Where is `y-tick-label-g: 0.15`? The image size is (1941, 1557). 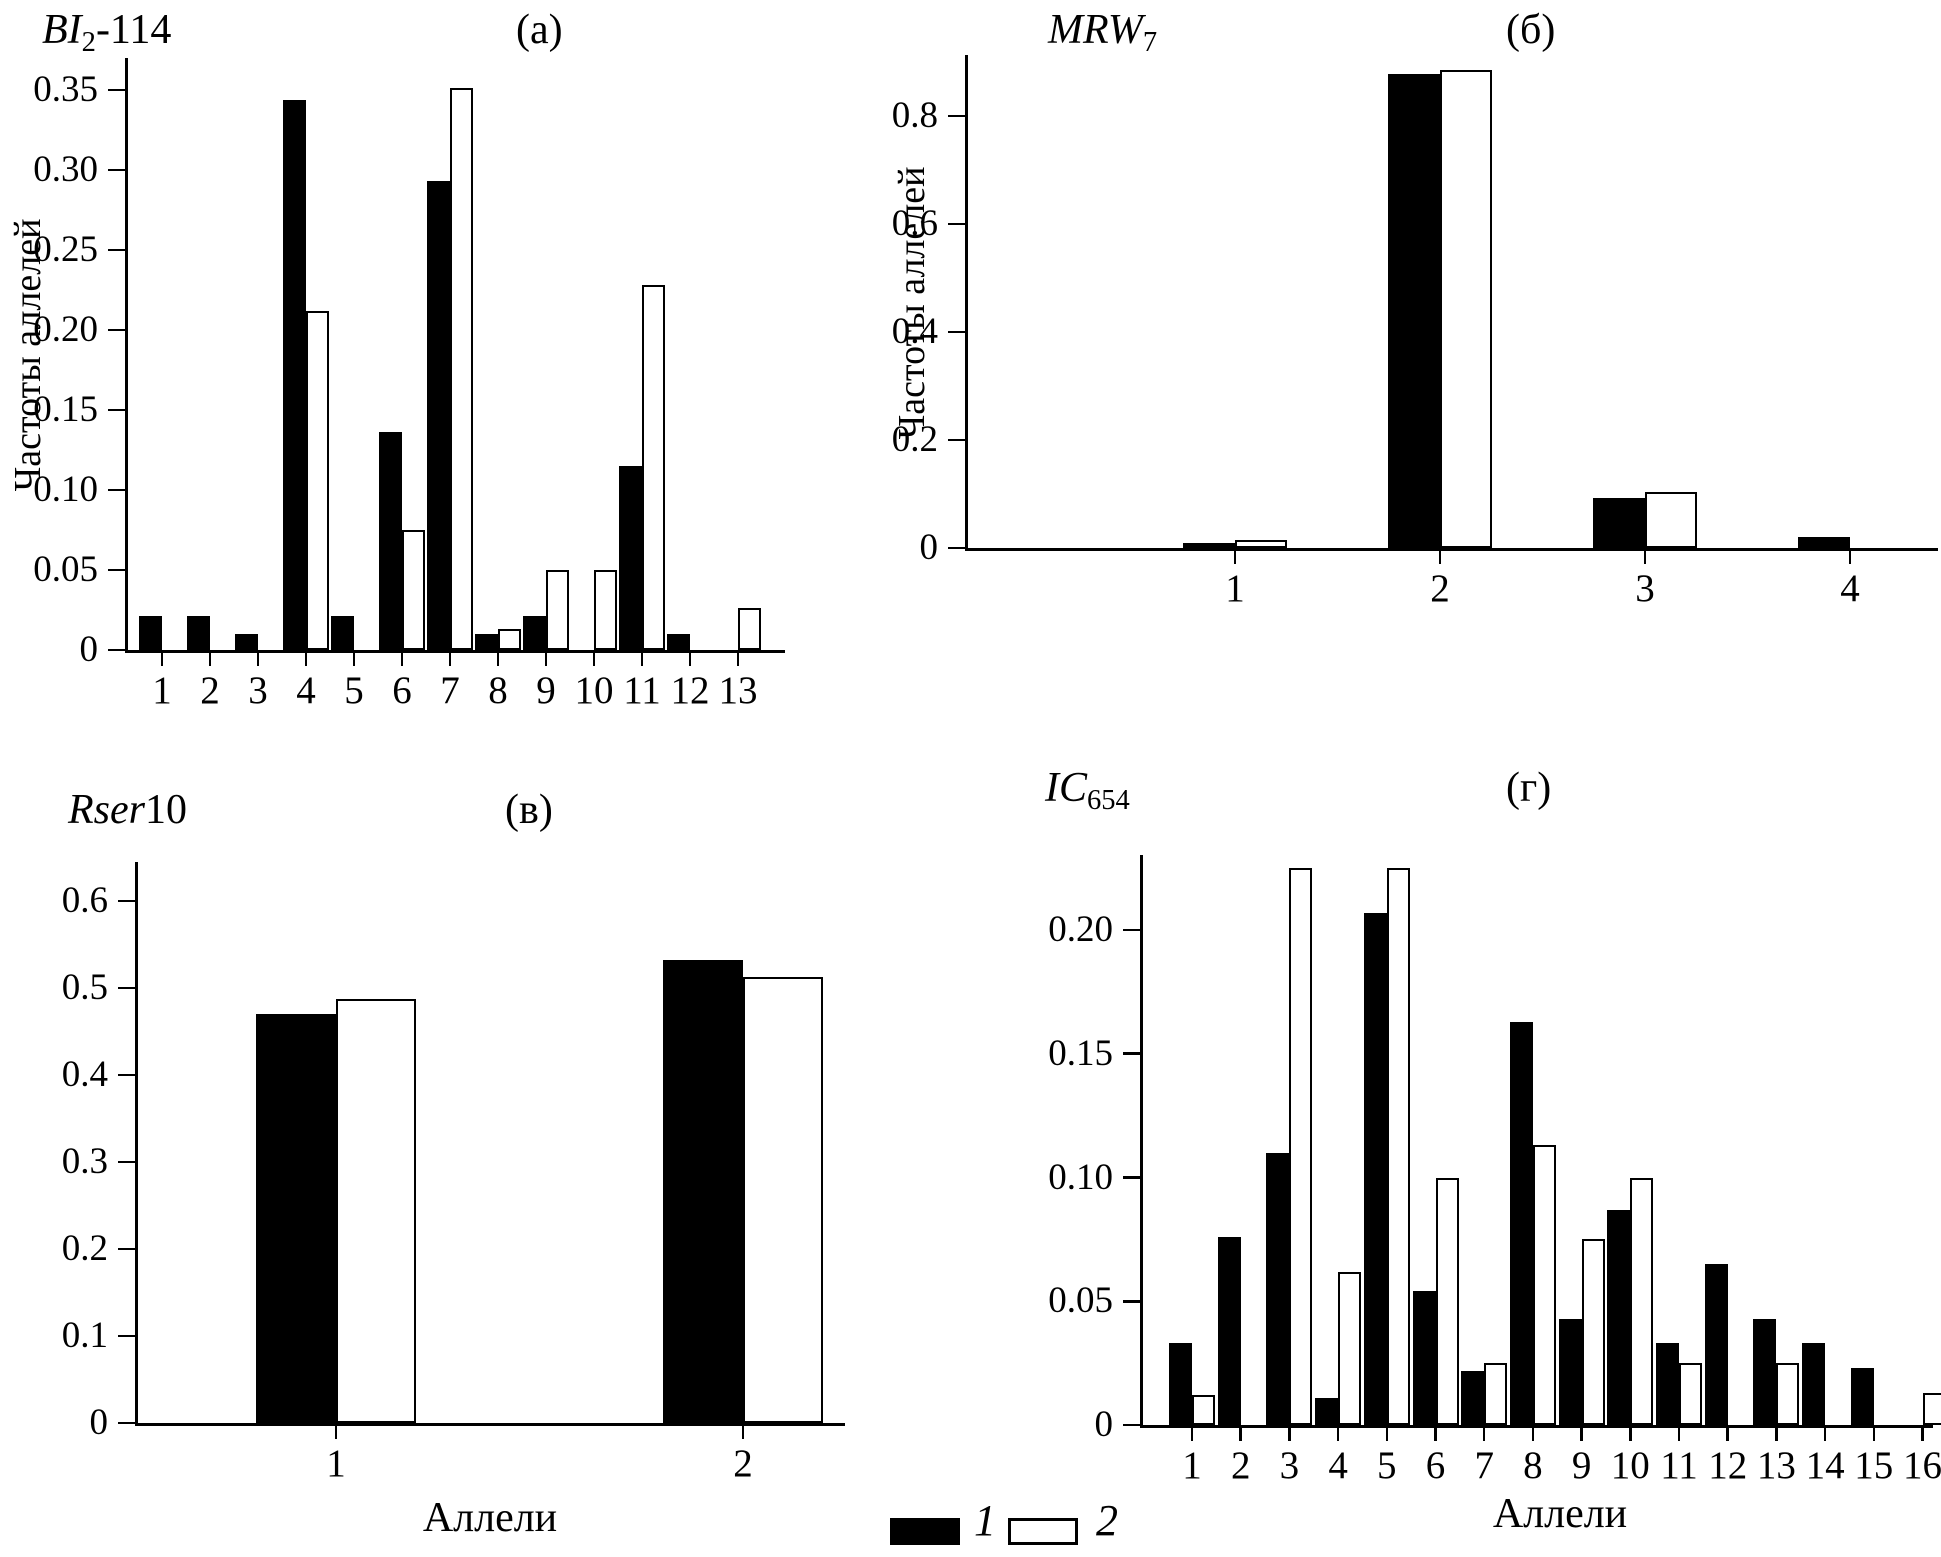 y-tick-label-g: 0.15 is located at coordinates (1080, 1053).